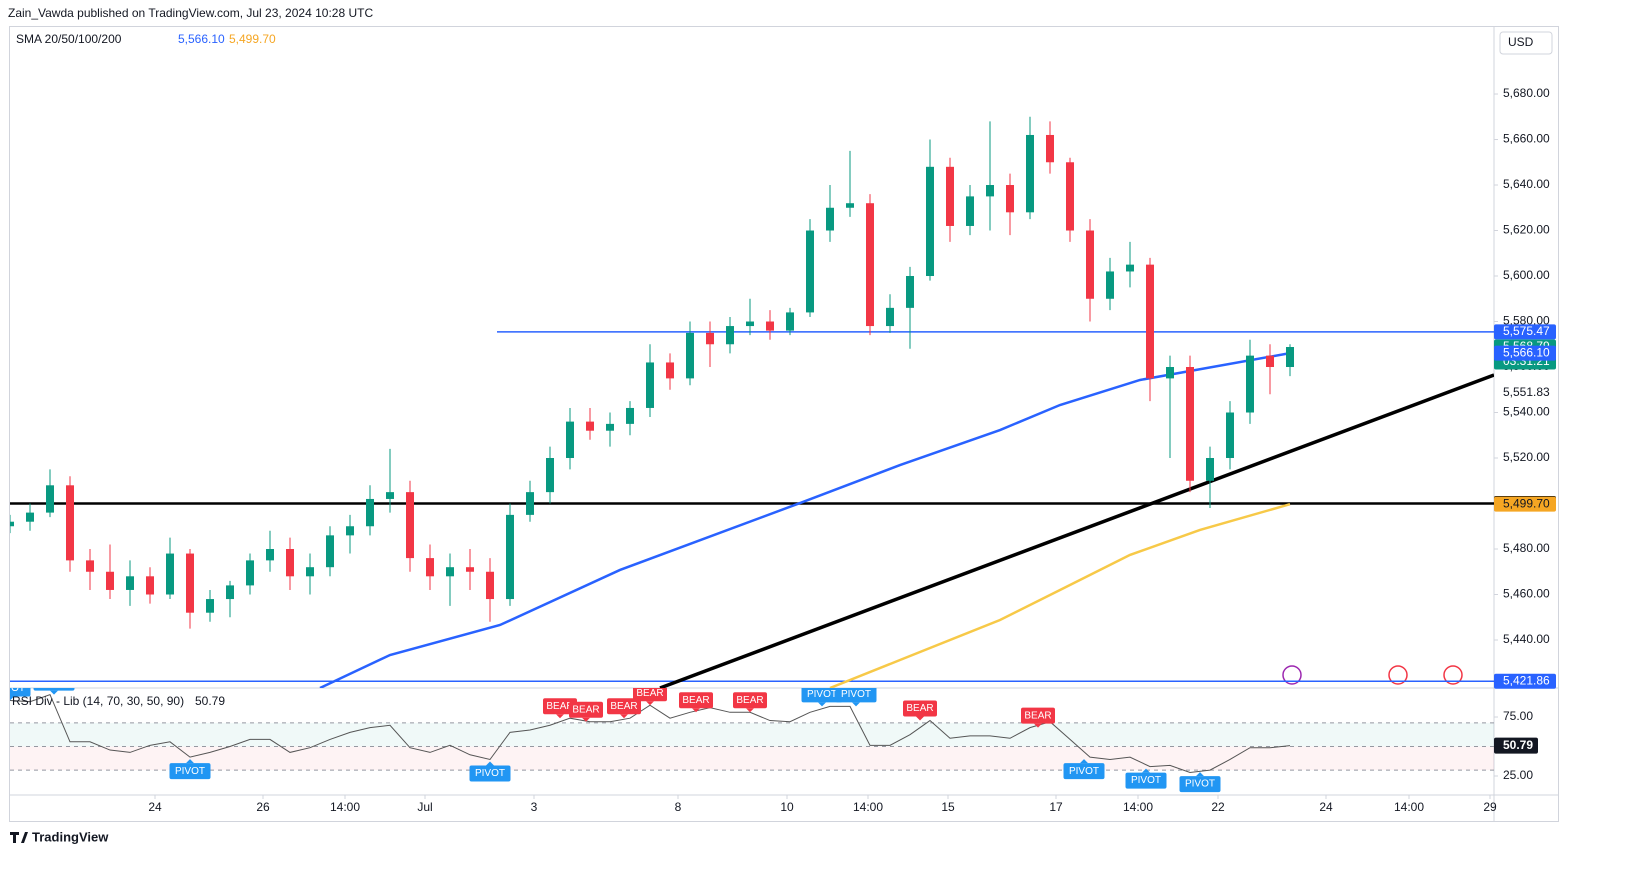 The height and width of the screenshot is (891, 1634). What do you see at coordinates (1490, 807) in the screenshot?
I see `x-tick-label: 29` at bounding box center [1490, 807].